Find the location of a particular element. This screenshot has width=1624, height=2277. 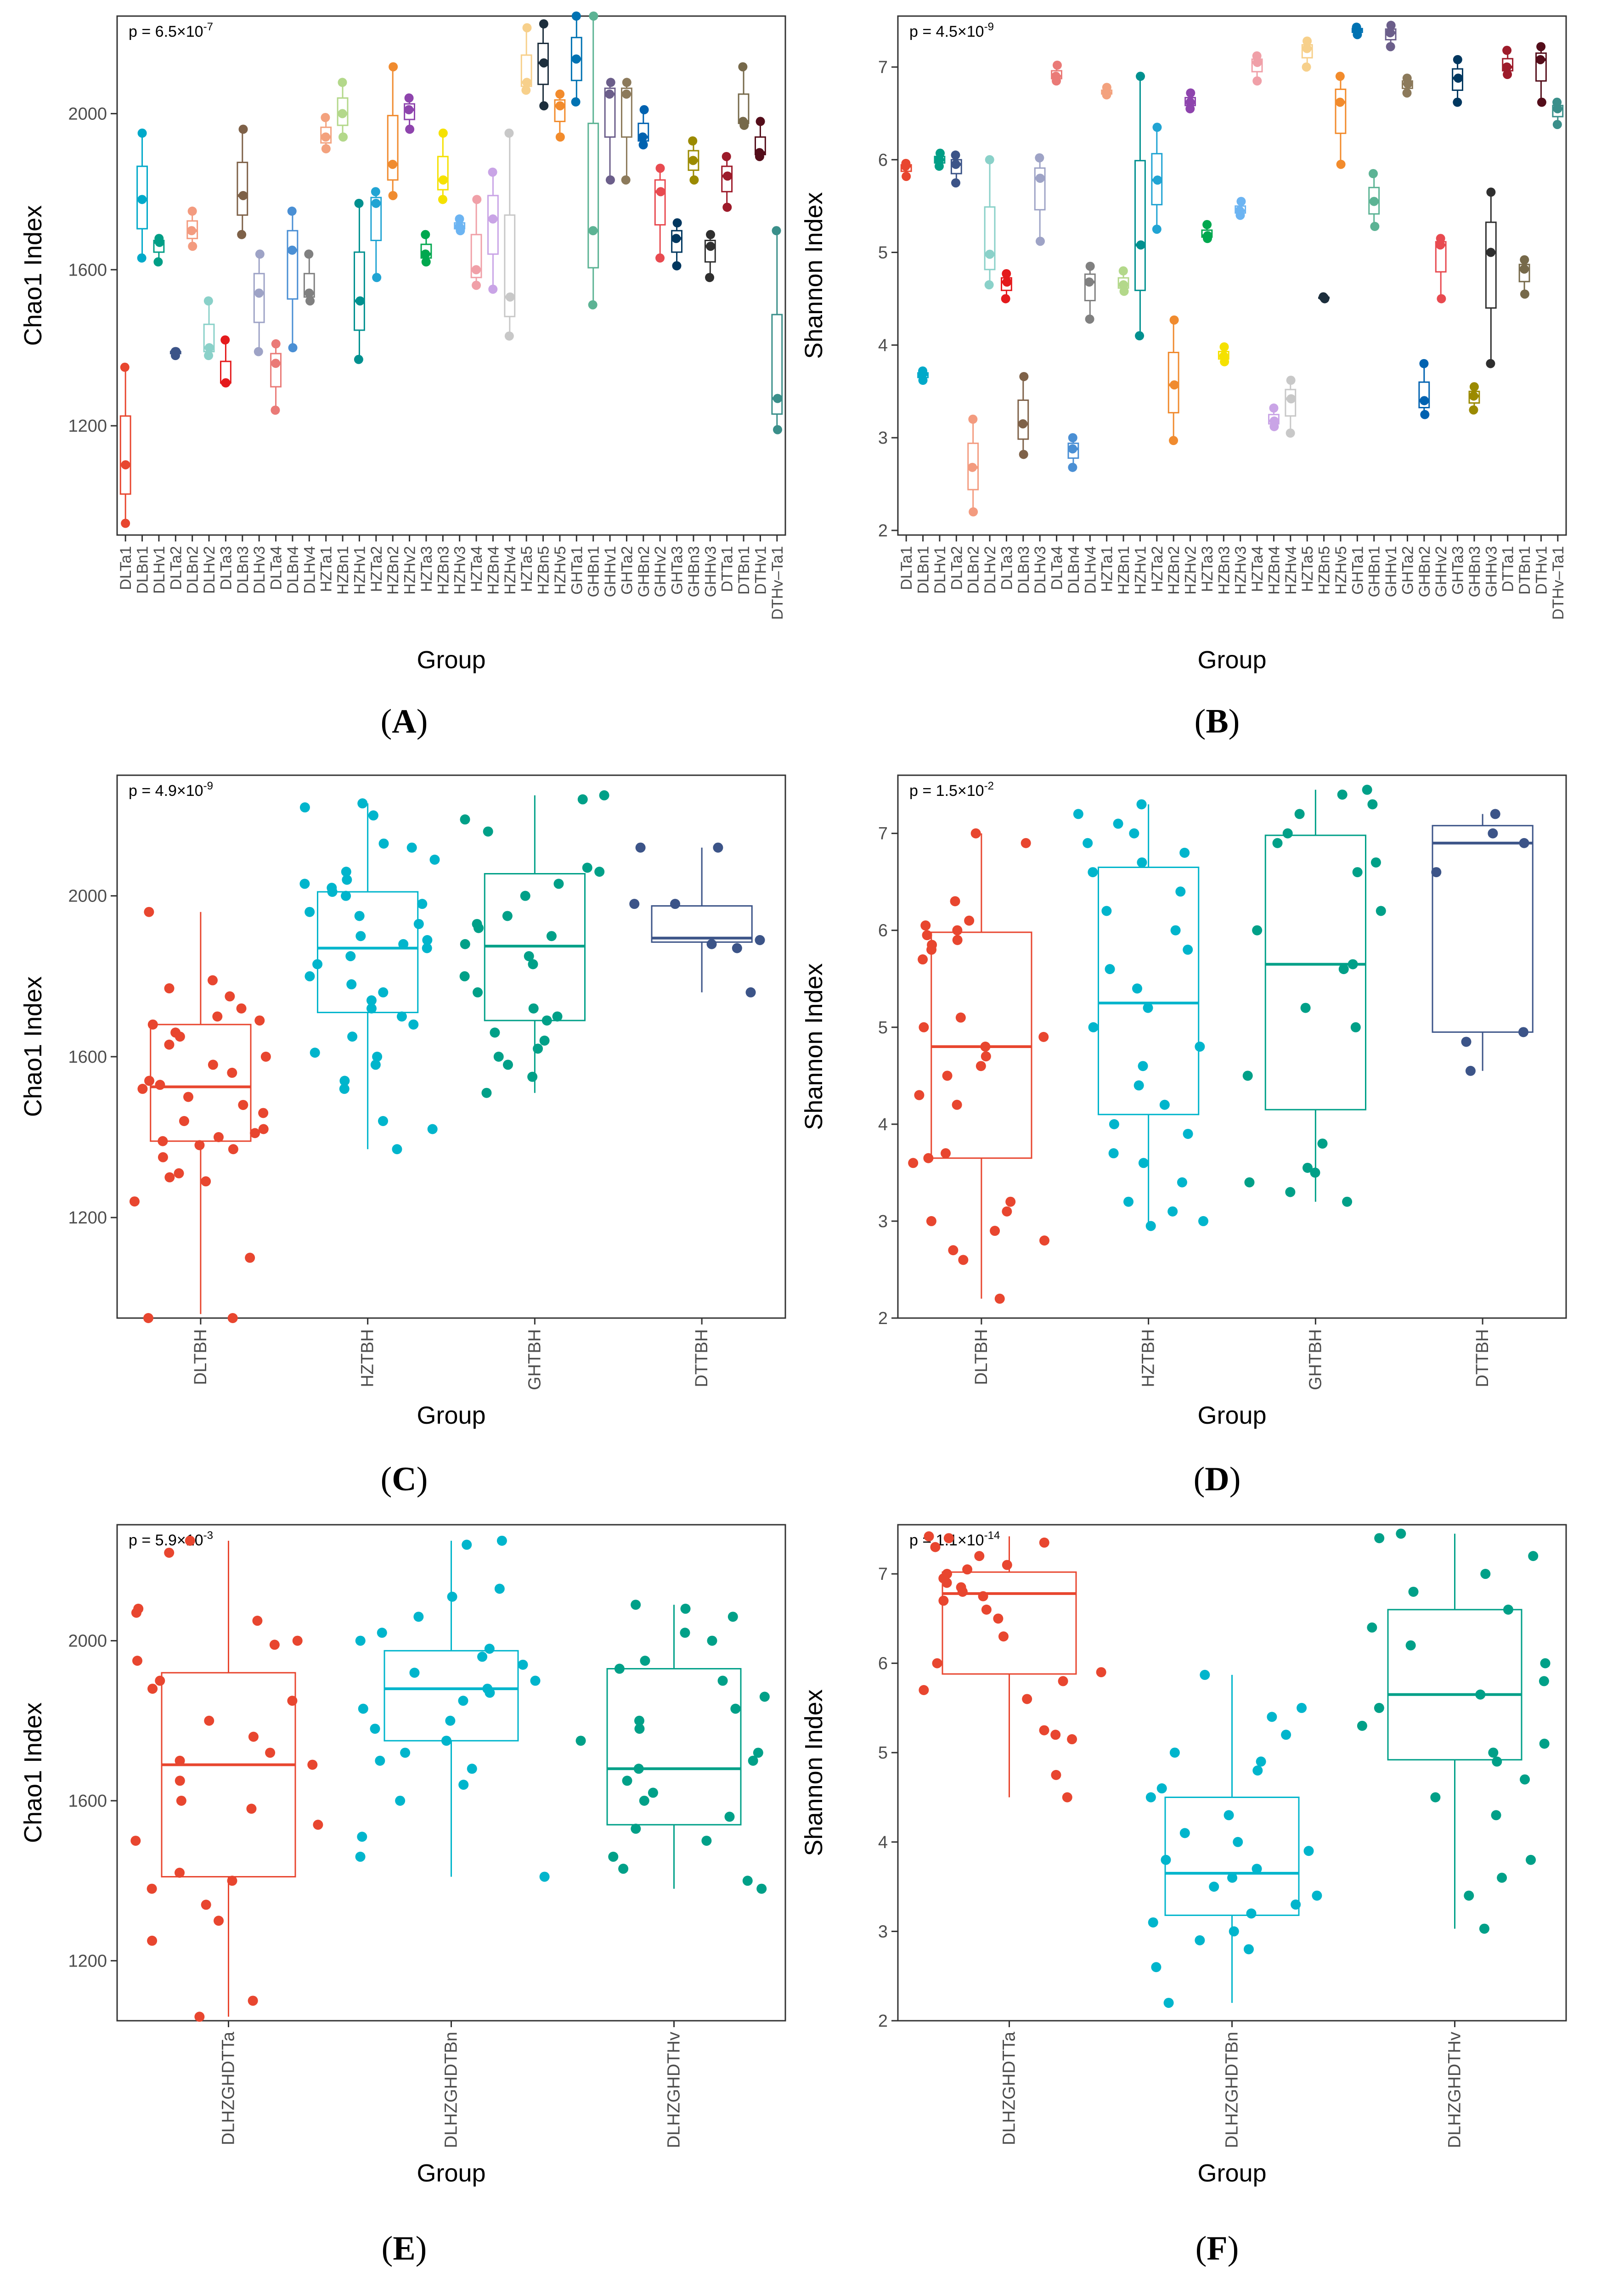

x-tick-label: HZTa2 is located at coordinates (376, 569).